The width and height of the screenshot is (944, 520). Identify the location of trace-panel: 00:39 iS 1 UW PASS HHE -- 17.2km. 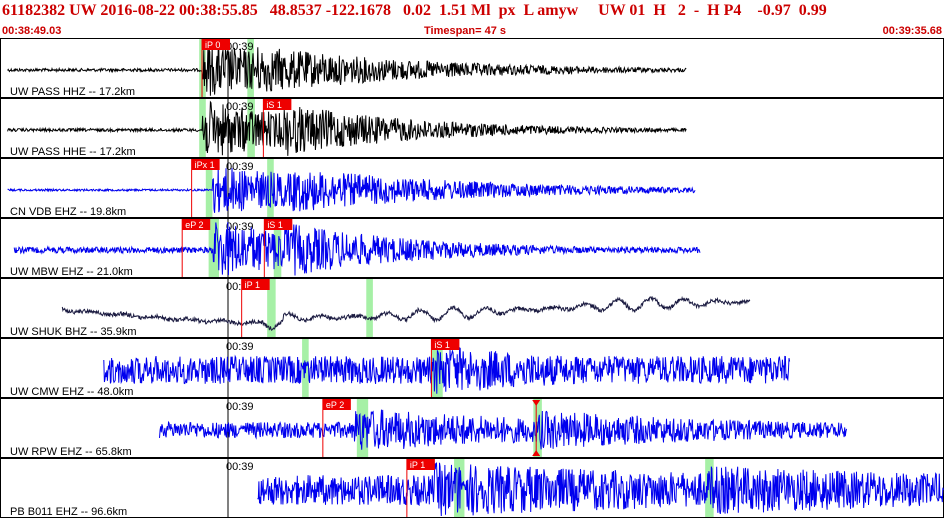
(472, 128).